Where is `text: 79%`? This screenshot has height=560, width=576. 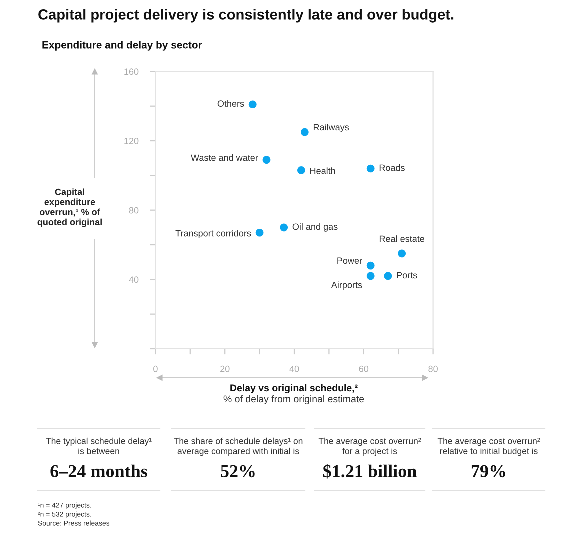
text: 79% is located at coordinates (489, 471).